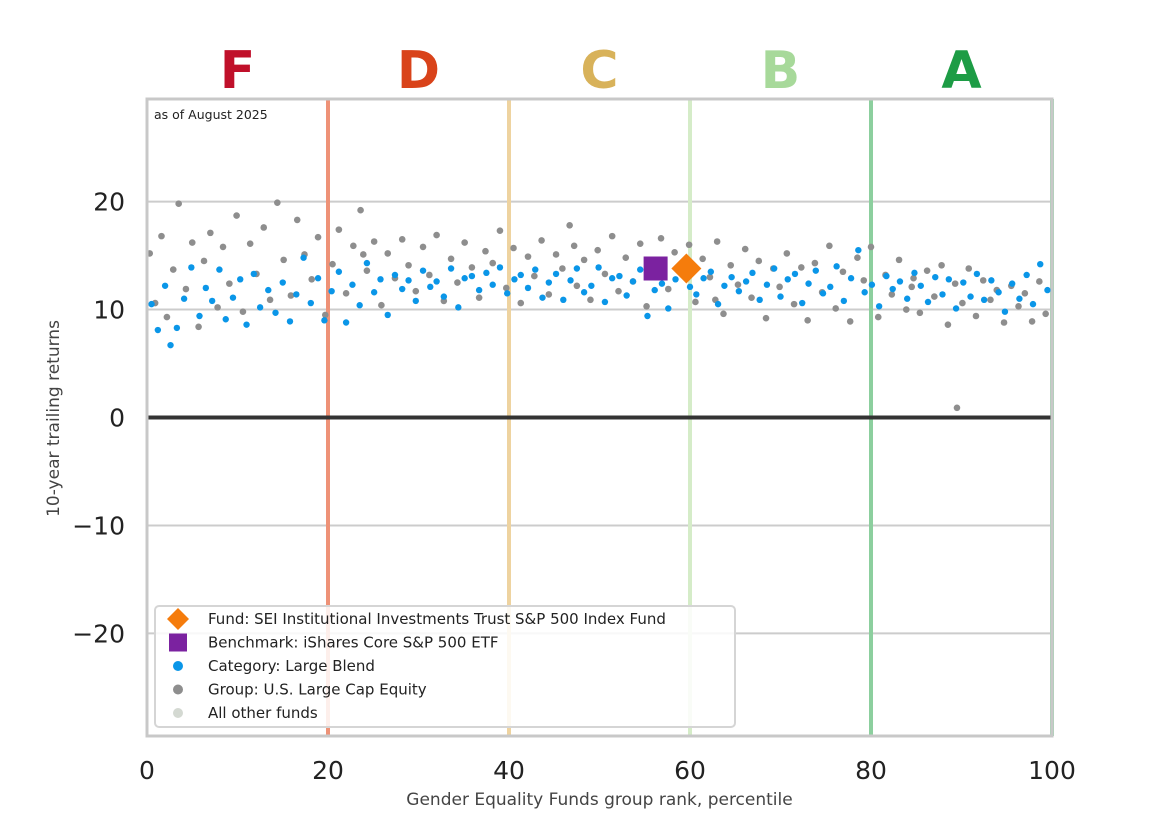  Describe the element at coordinates (1052, 770) in the screenshot. I see `x-tick-label: 100` at that location.